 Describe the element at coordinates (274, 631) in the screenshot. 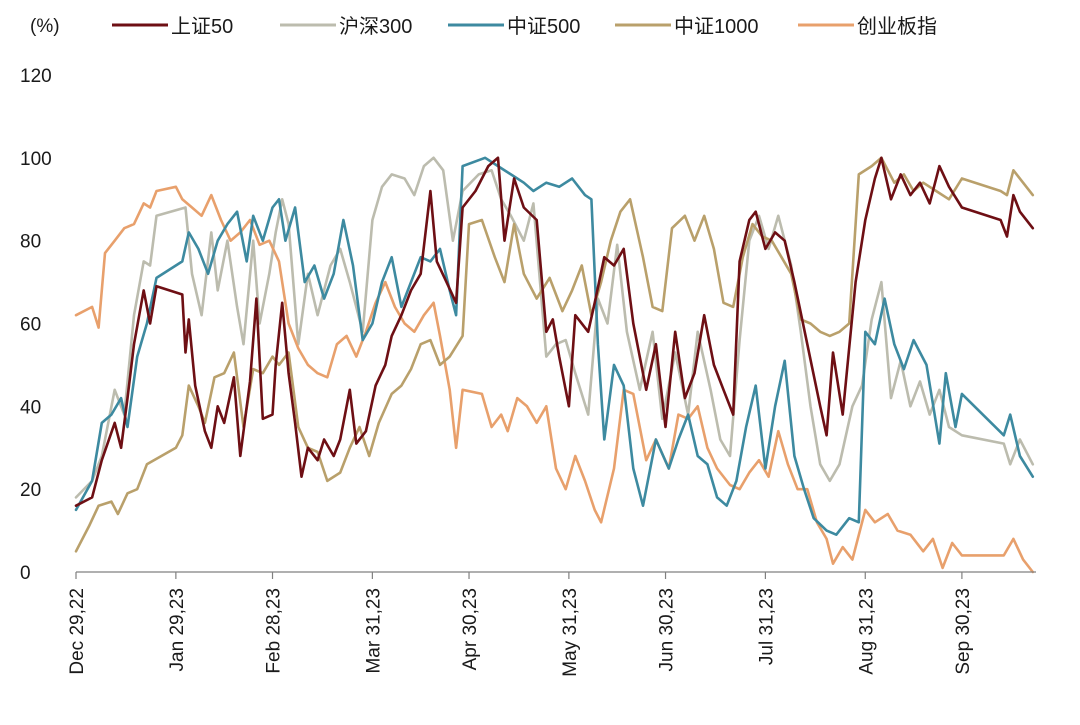

I see `x-tick-label: Feb 28,23` at that location.